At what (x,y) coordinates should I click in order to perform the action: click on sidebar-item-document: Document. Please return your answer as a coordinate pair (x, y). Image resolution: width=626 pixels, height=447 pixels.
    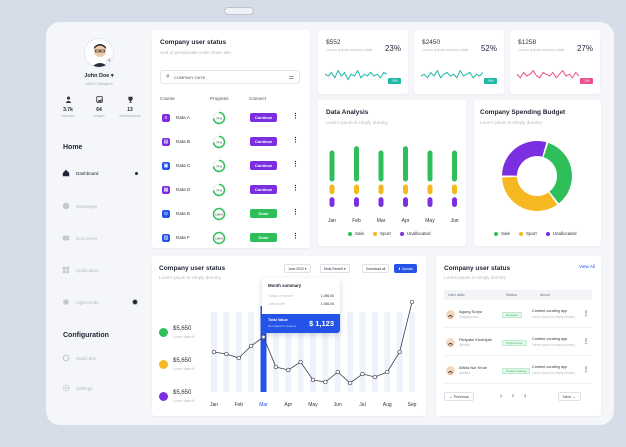
    Looking at the image, I should click on (102, 238).